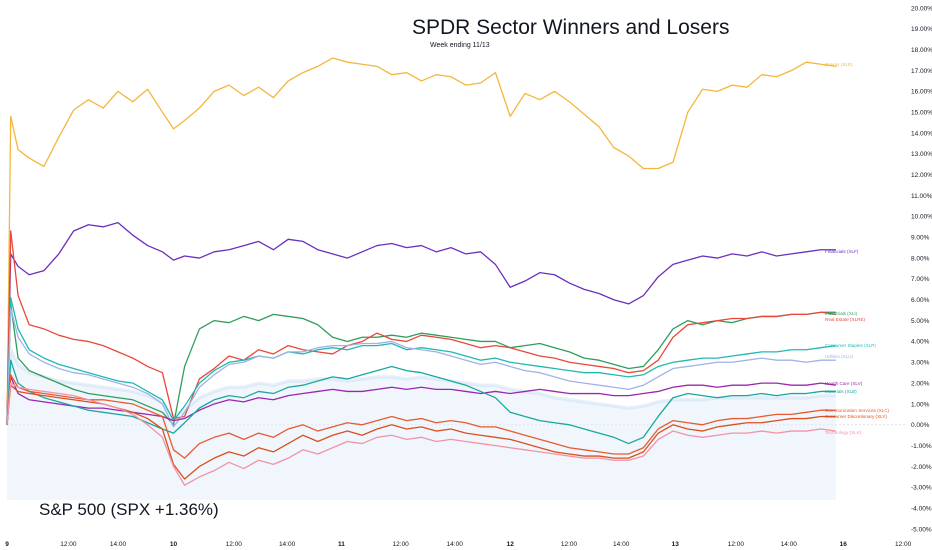 The width and height of the screenshot is (932, 550). What do you see at coordinates (841, 391) in the screenshot?
I see `series-end-label: Materials (XLB)` at bounding box center [841, 391].